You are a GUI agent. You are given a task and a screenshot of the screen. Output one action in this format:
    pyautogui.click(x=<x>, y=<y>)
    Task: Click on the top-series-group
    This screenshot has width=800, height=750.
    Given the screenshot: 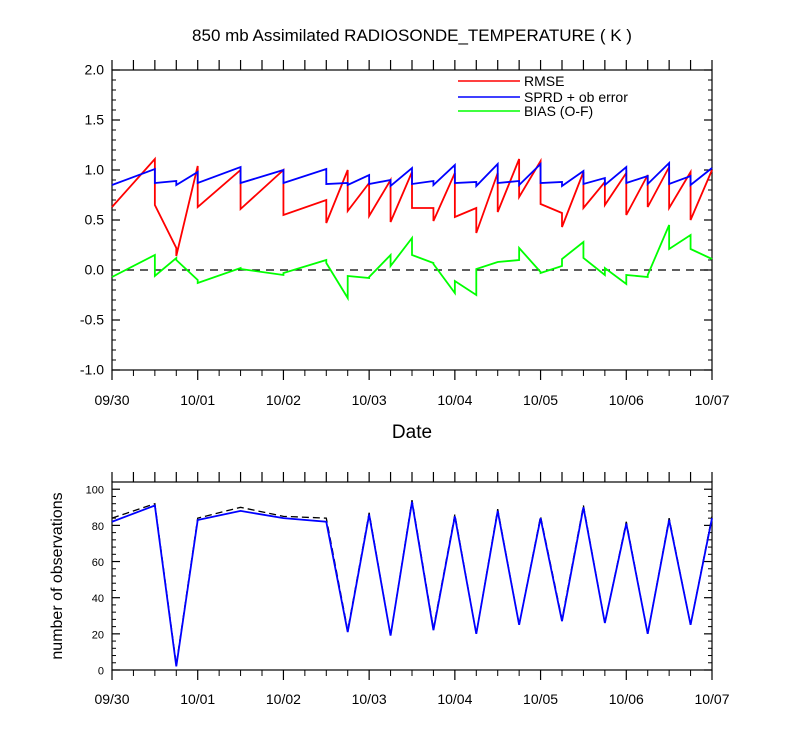 What is the action you would take?
    pyautogui.click(x=412, y=229)
    